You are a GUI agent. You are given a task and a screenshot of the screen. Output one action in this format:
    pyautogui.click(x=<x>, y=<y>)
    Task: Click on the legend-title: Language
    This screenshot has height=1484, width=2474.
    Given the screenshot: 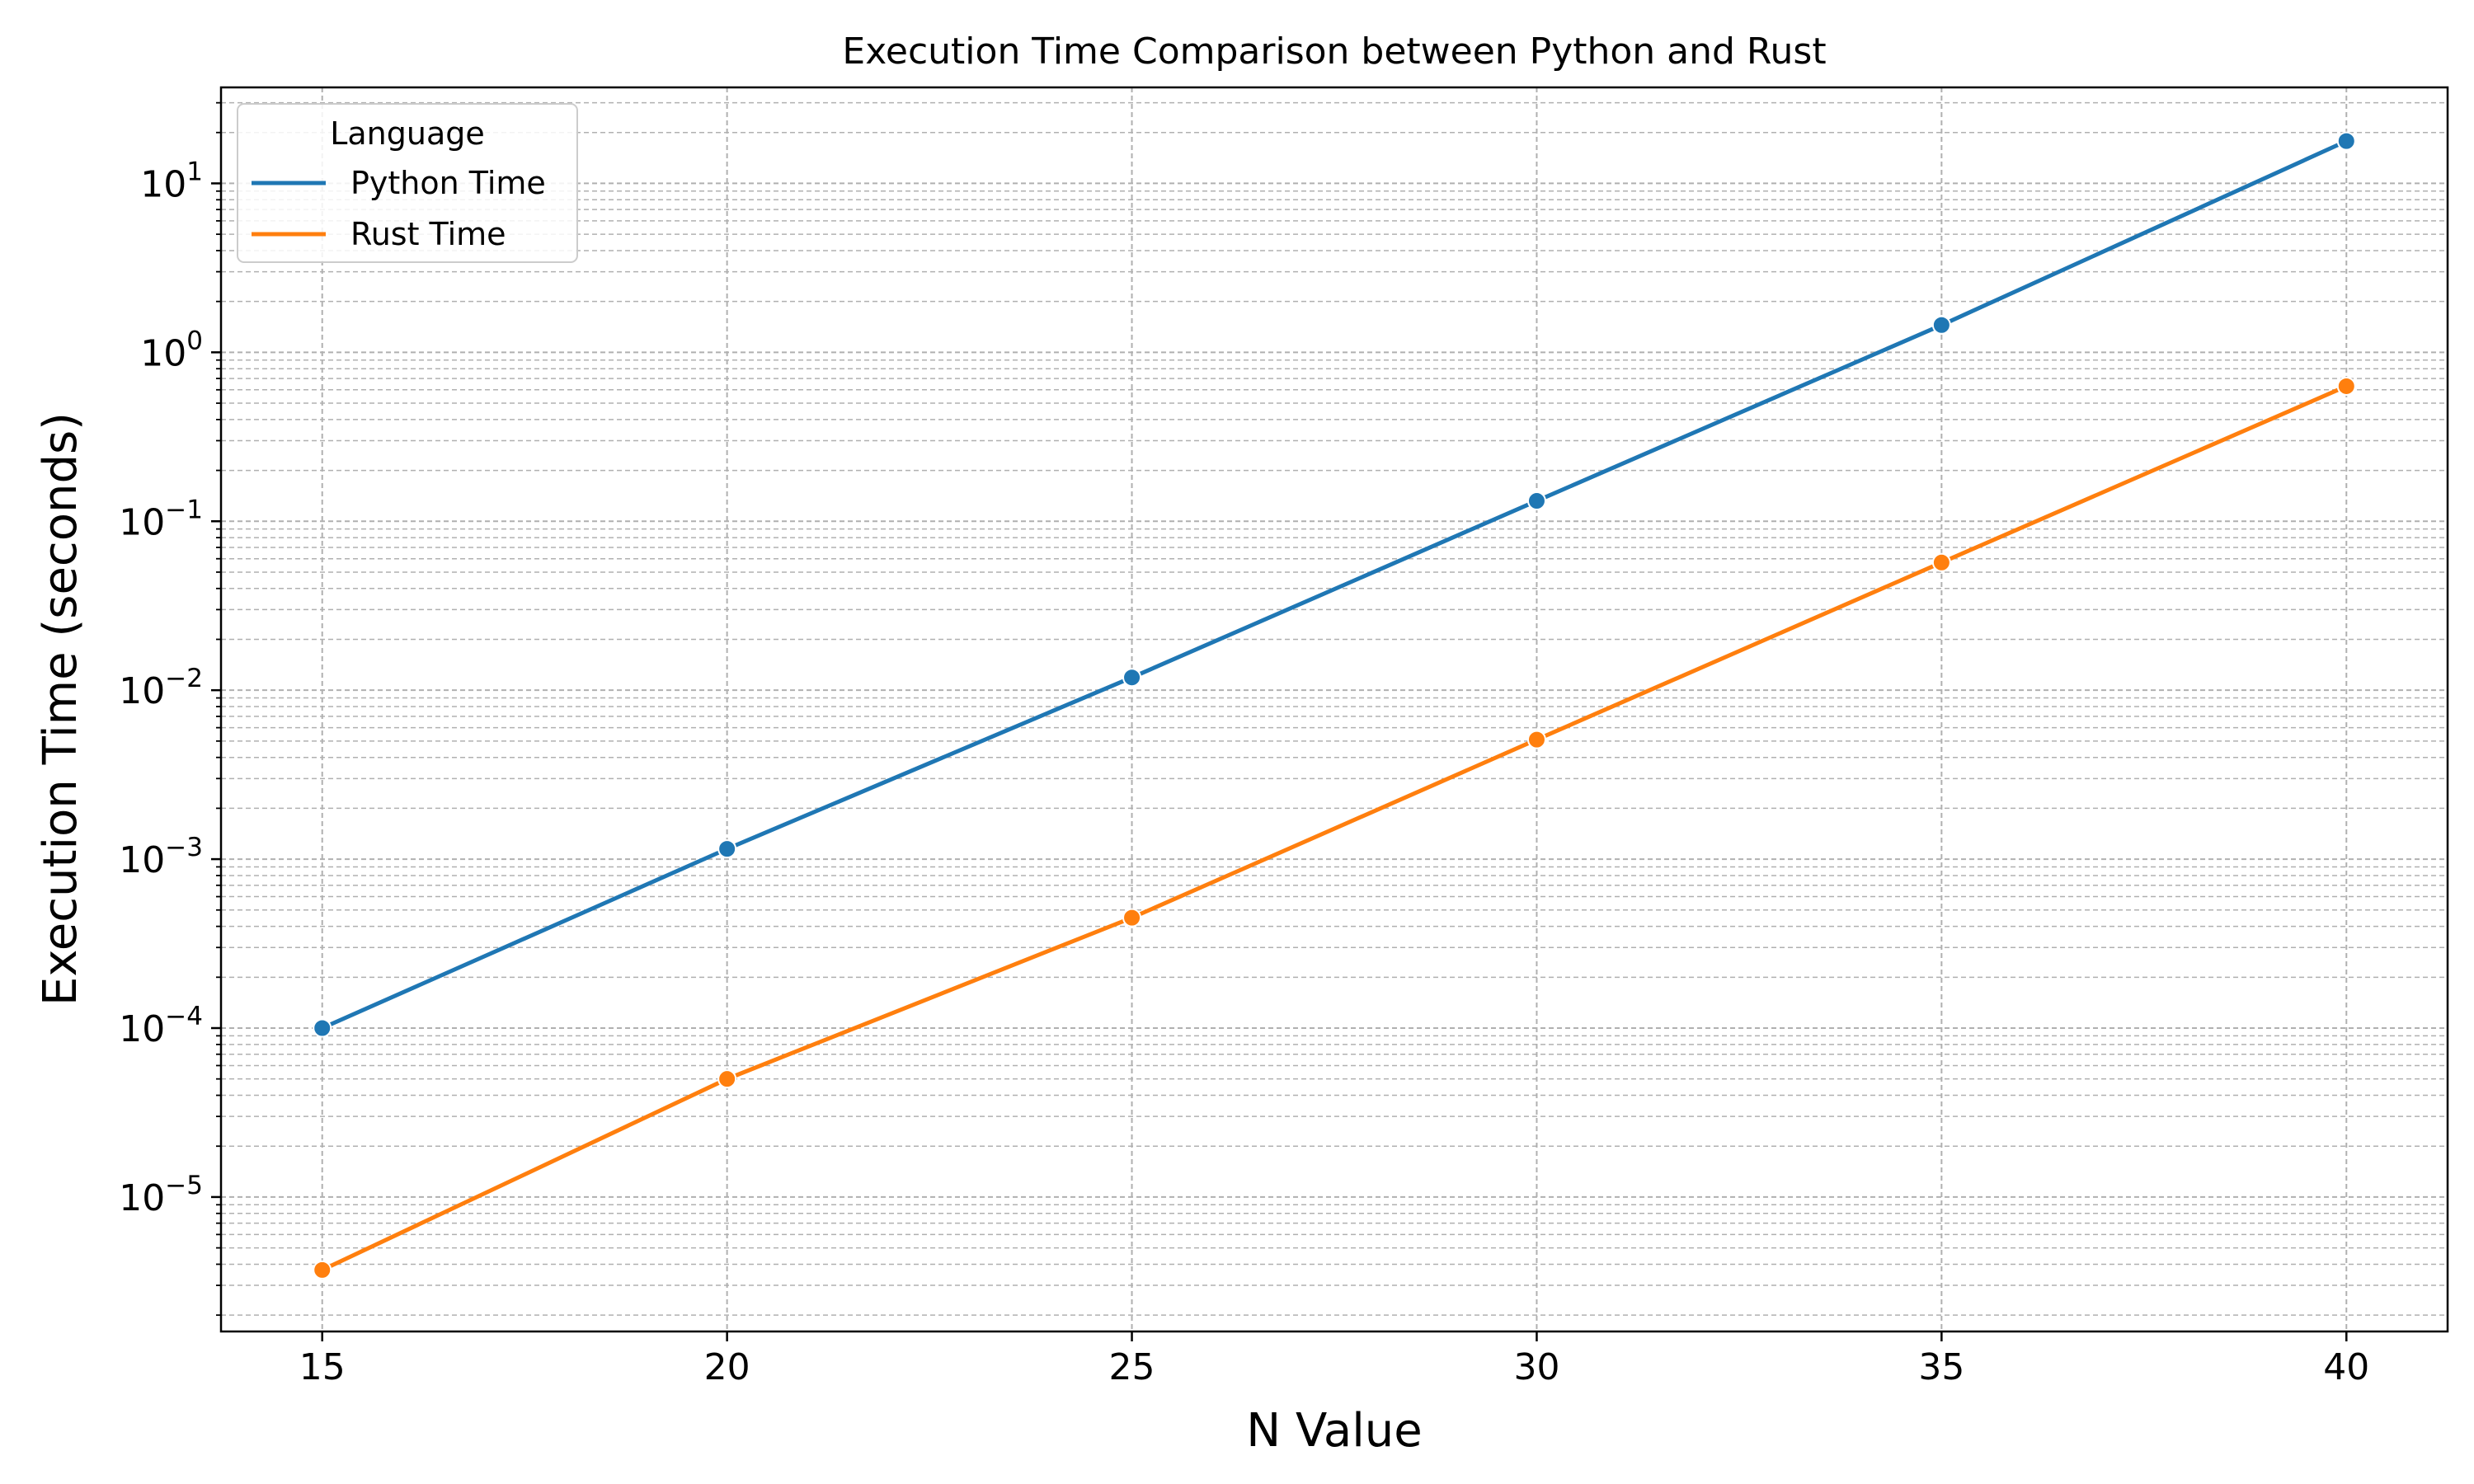 What is the action you would take?
    pyautogui.click(x=407, y=133)
    